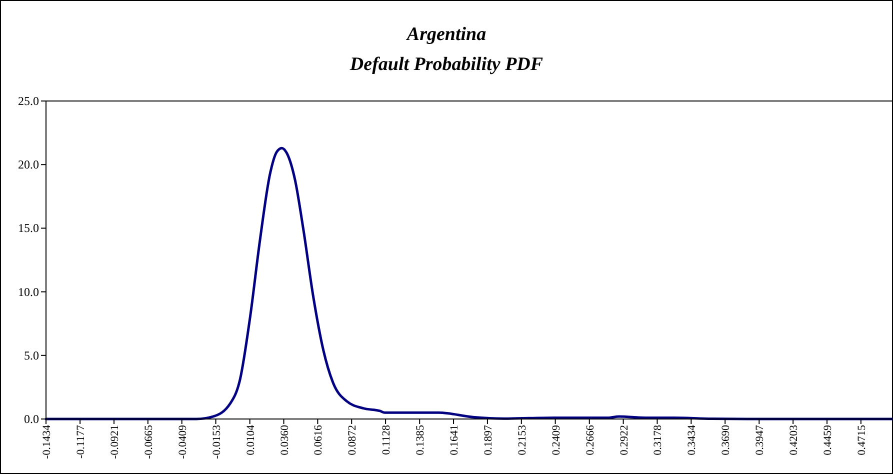 This screenshot has width=893, height=474. I want to click on y-tick-label: 20.0, so click(28, 165).